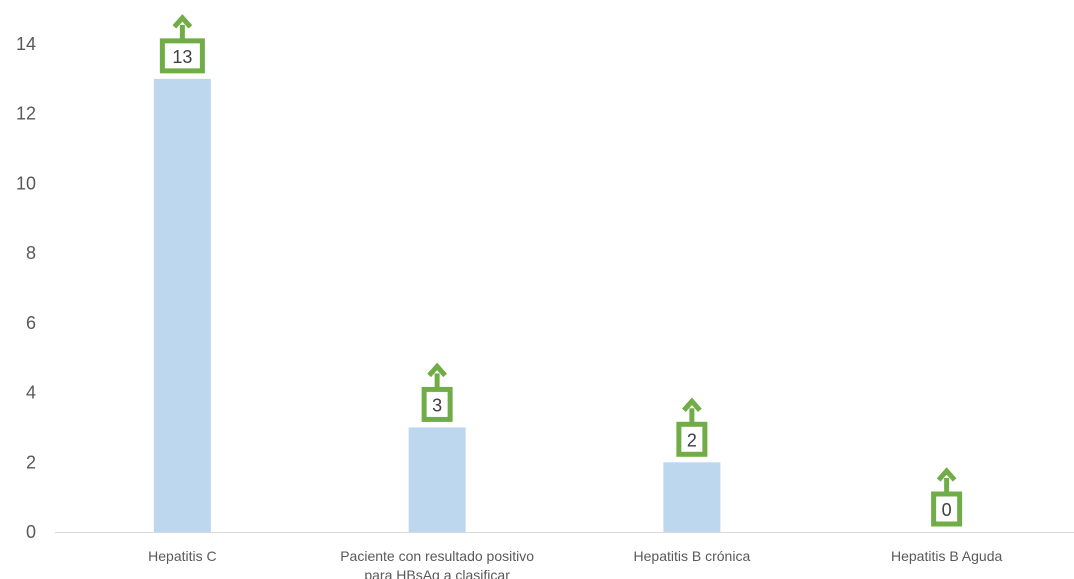 Image resolution: width=1074 pixels, height=579 pixels. I want to click on y-tick-label: 12, so click(26, 114).